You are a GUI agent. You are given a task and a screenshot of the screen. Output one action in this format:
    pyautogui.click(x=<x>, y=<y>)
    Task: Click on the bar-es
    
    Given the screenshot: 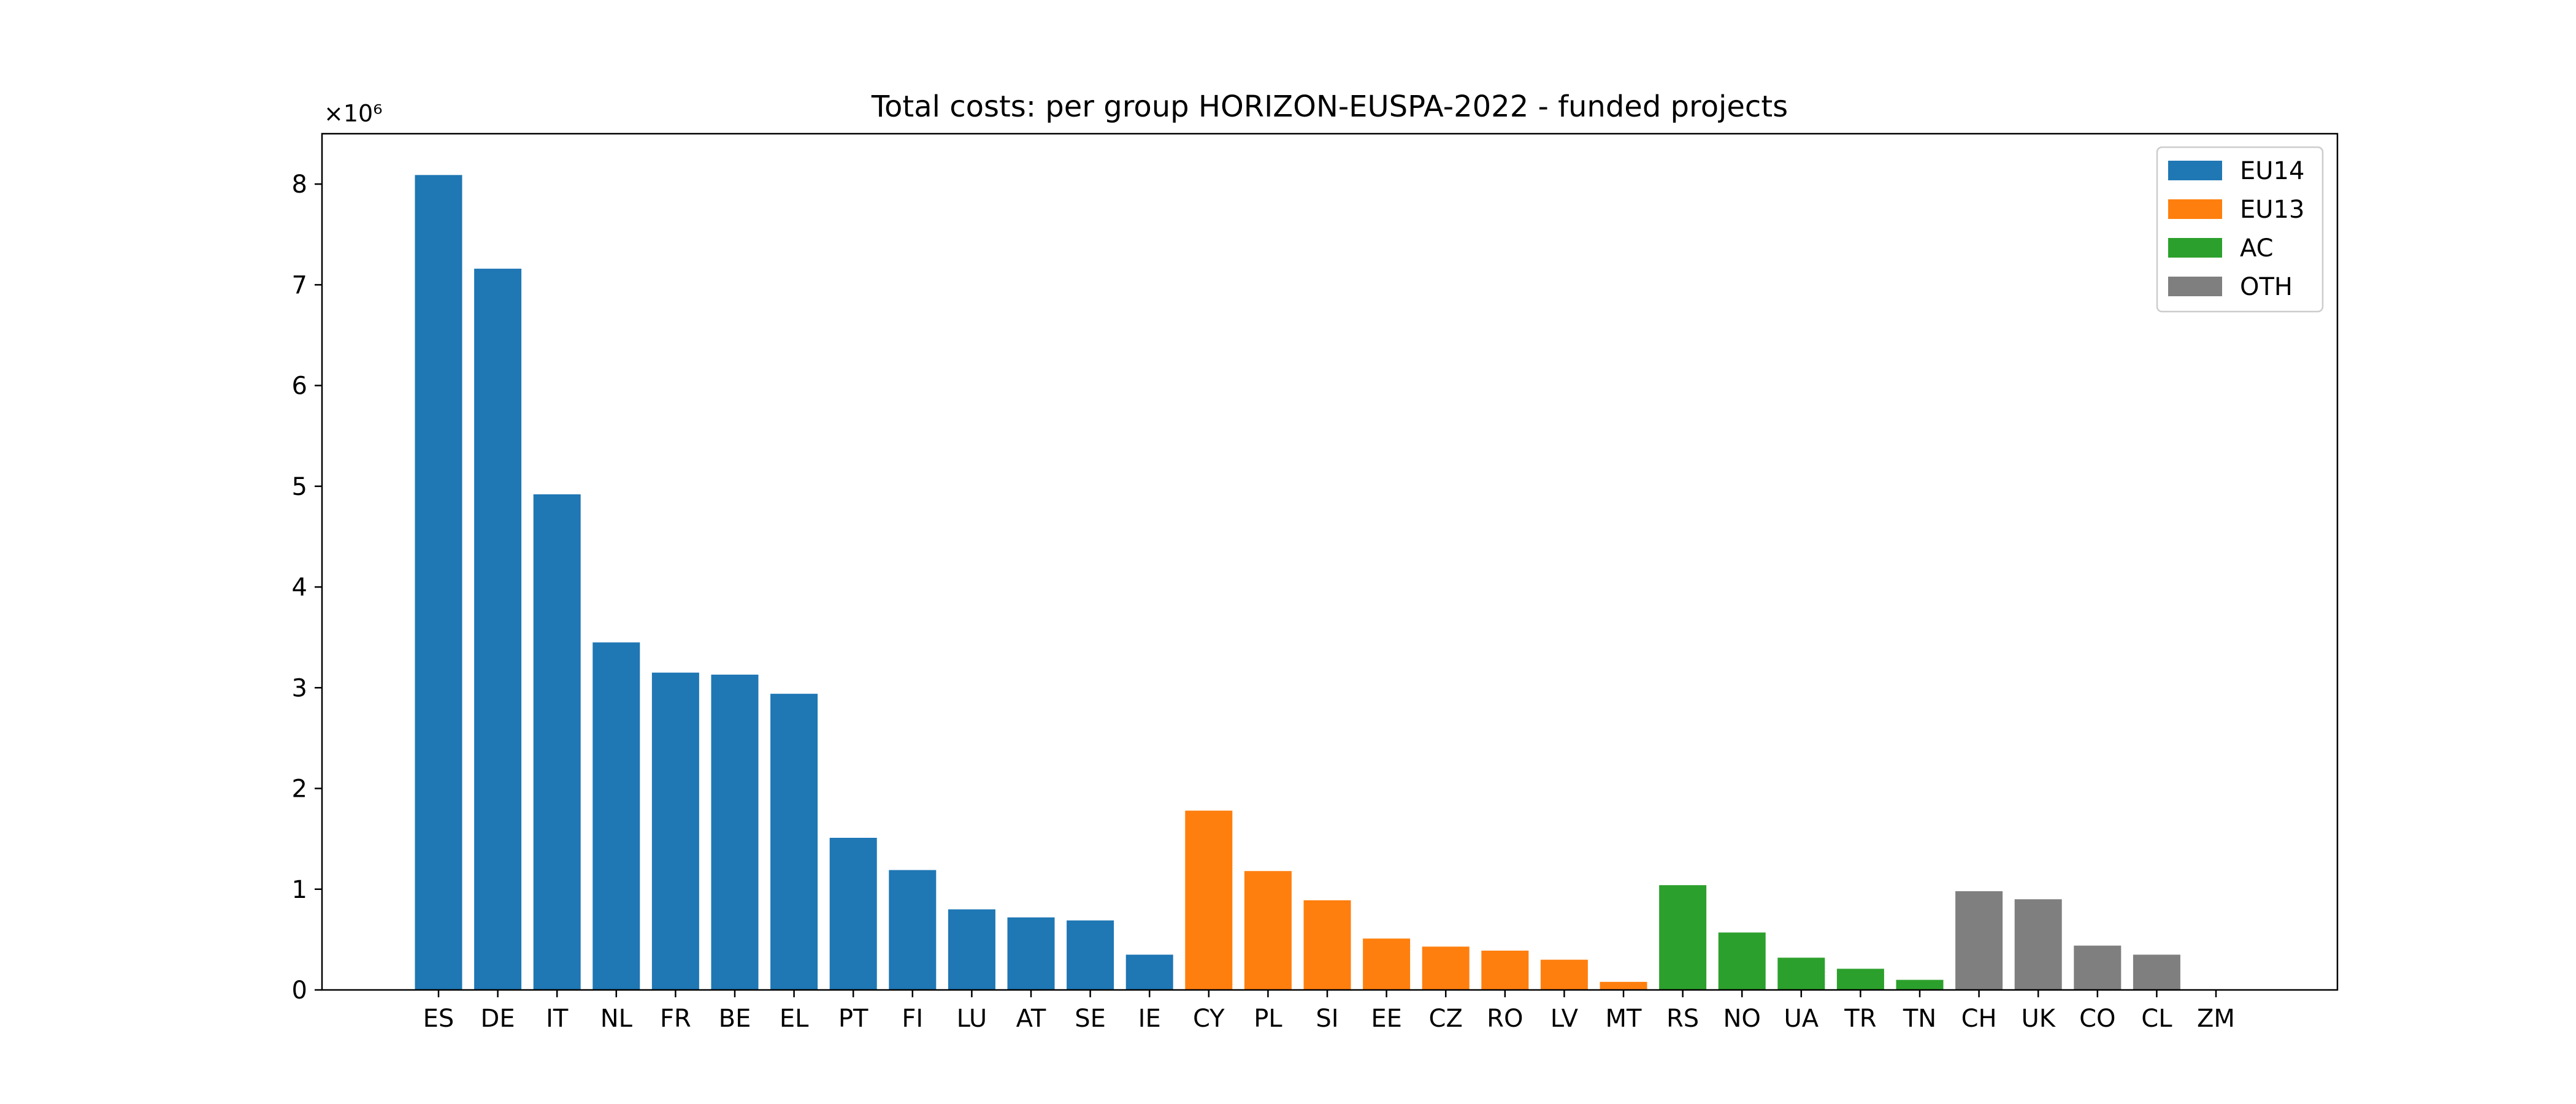 What is the action you would take?
    pyautogui.click(x=438, y=583)
    